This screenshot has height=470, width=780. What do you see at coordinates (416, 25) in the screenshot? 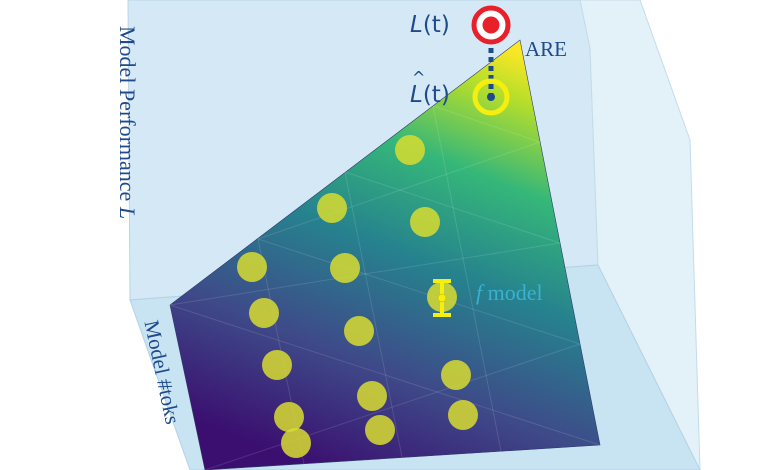
I see `true-loss-var: L` at bounding box center [416, 25].